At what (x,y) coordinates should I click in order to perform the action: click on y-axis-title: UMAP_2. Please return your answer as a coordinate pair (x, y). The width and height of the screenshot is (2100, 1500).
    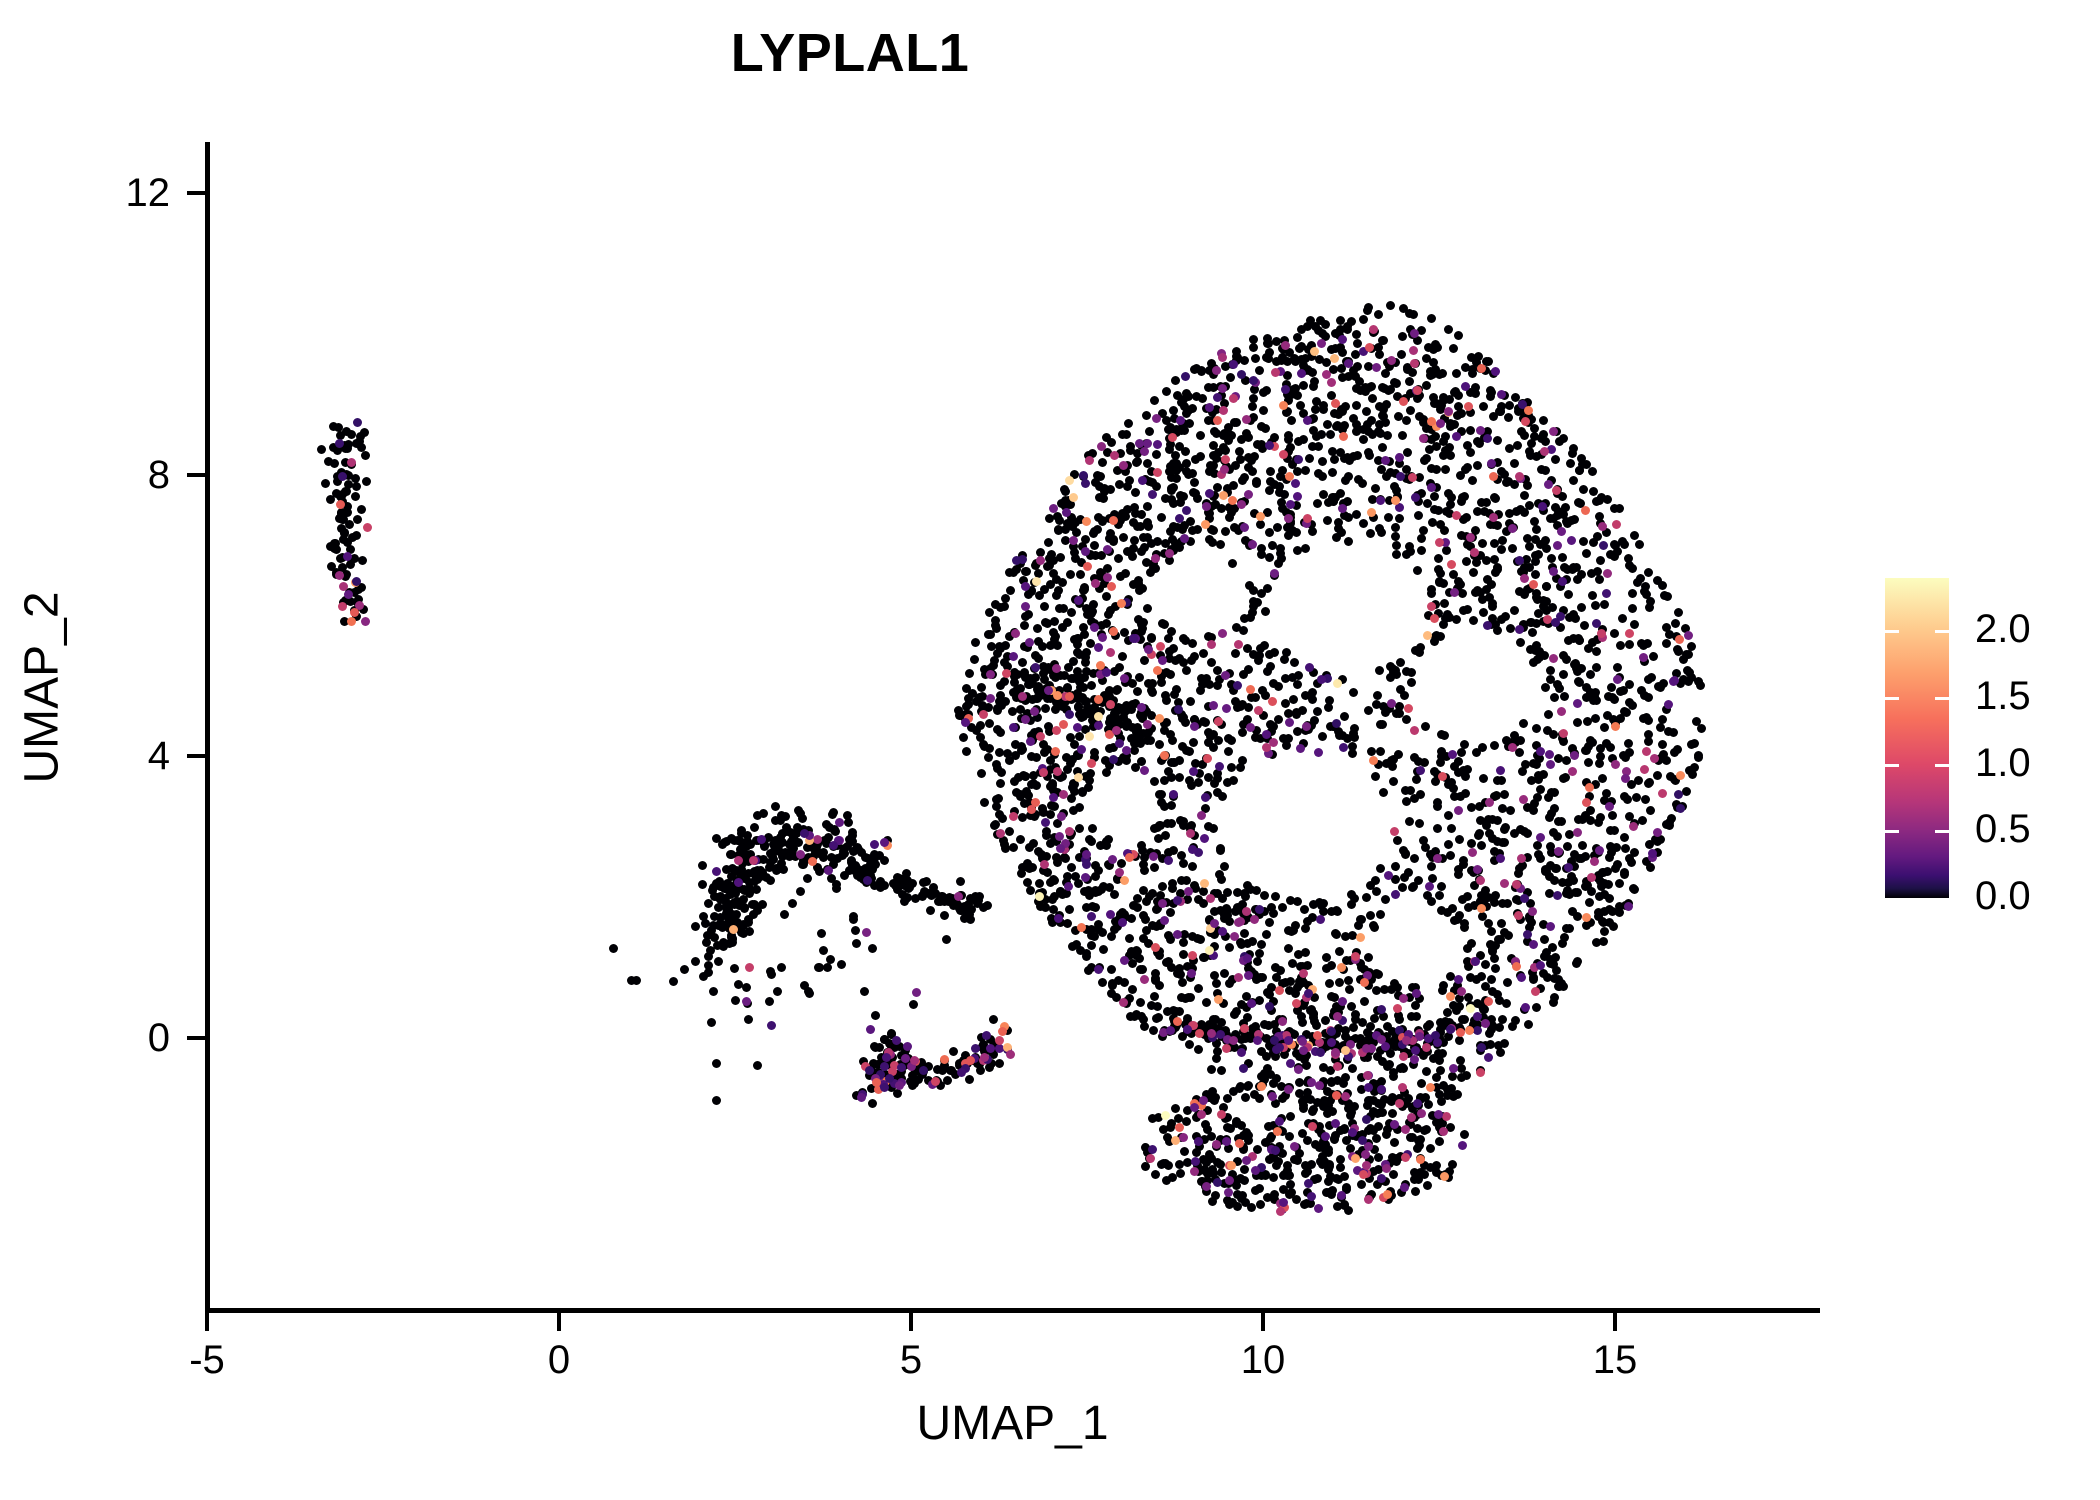
    Looking at the image, I should click on (42, 687).